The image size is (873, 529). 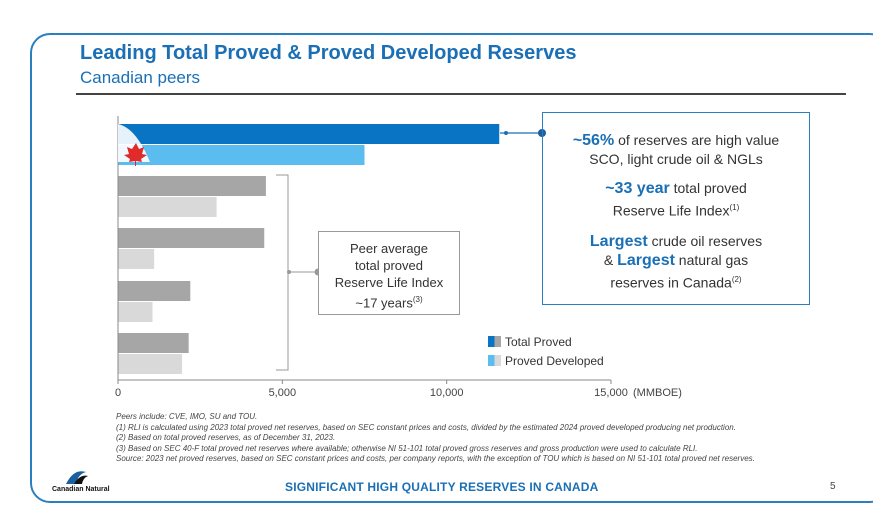 What do you see at coordinates (708, 188) in the screenshot?
I see `callout-text-2a: total proved` at bounding box center [708, 188].